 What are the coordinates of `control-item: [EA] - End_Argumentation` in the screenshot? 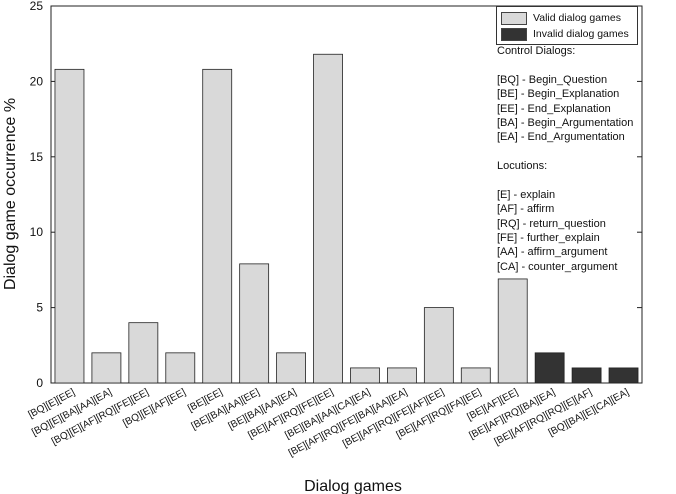 It's located at (561, 137).